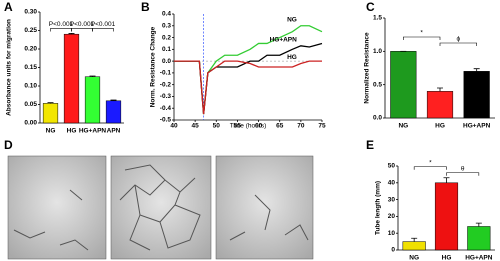 Image resolution: width=500 pixels, height=261 pixels. I want to click on y-tick-label: -0.1, so click(166, 73).